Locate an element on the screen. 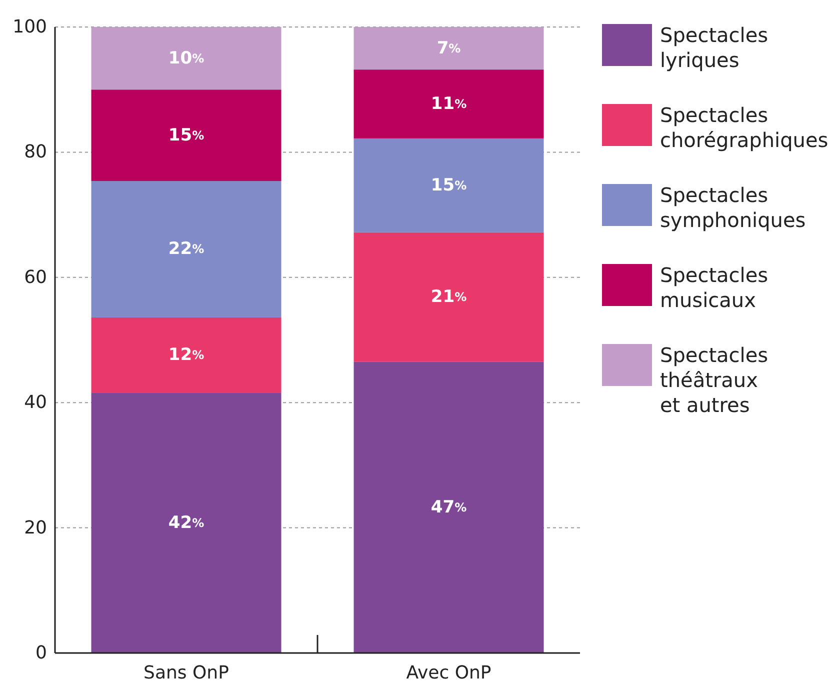  data-label: 47% is located at coordinates (448, 507).